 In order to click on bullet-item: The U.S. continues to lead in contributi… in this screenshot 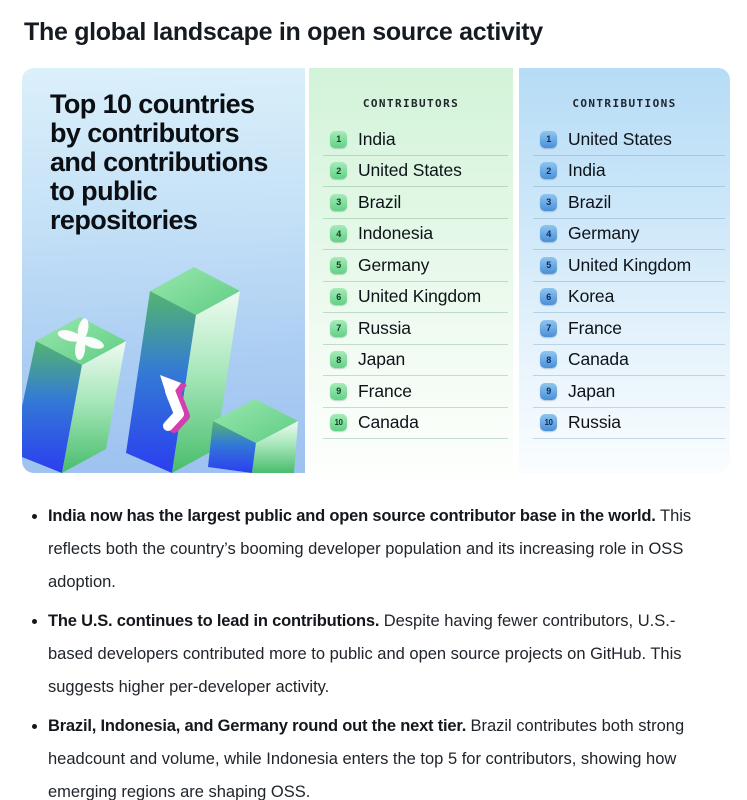, I will do `click(365, 654)`.